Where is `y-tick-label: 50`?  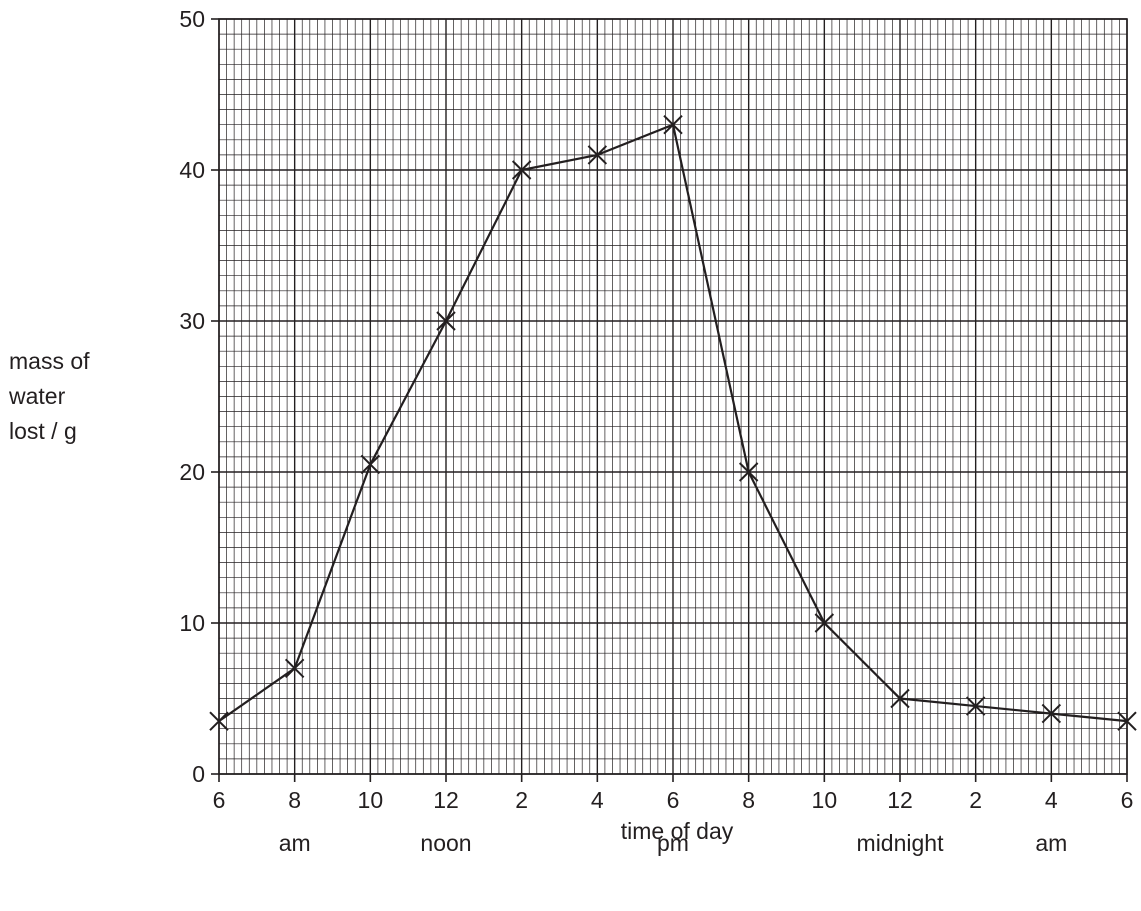 y-tick-label: 50 is located at coordinates (192, 19).